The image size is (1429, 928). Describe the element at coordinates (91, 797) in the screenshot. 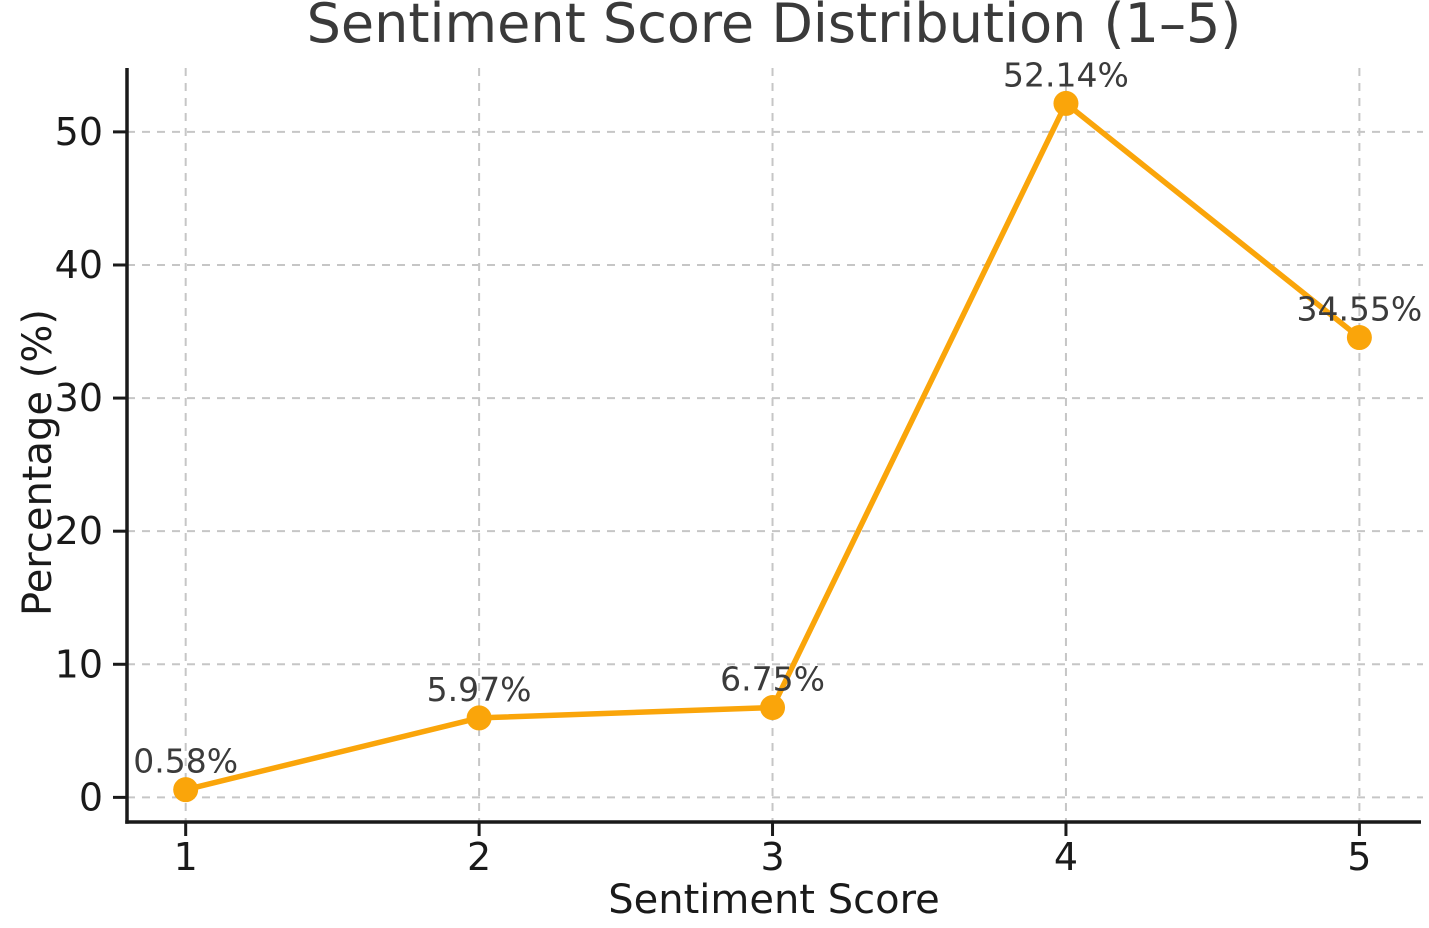

I see `y-tick-label: 0` at that location.